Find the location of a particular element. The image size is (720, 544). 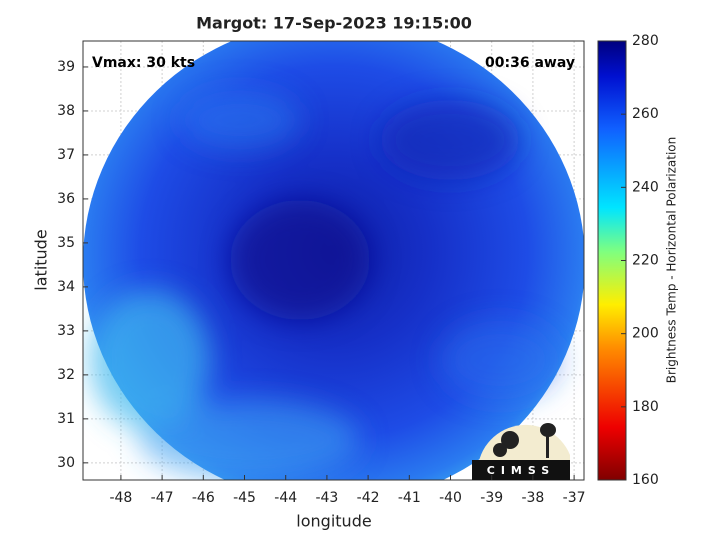

y-tick-label: 36 is located at coordinates (66, 199).